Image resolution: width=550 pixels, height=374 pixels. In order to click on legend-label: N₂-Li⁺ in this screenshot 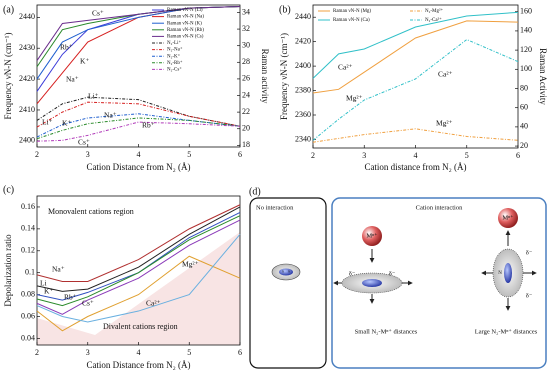, I will do `click(174, 43)`.